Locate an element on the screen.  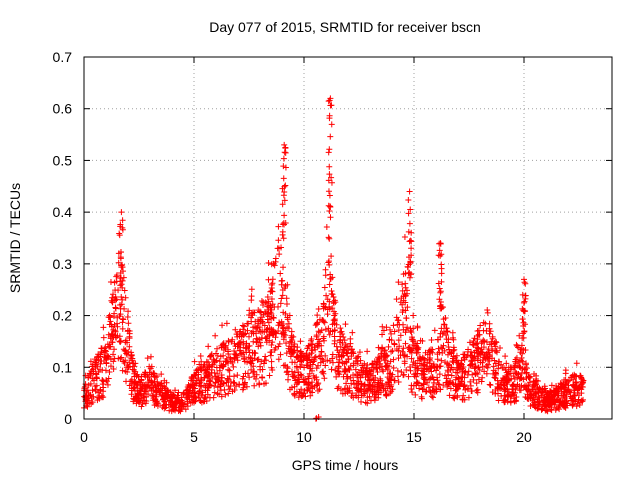
y-tick-labels: 0 0.1 0.2 0.3 0.4 0.5 0.6 0.7 is located at coordinates (63, 238).